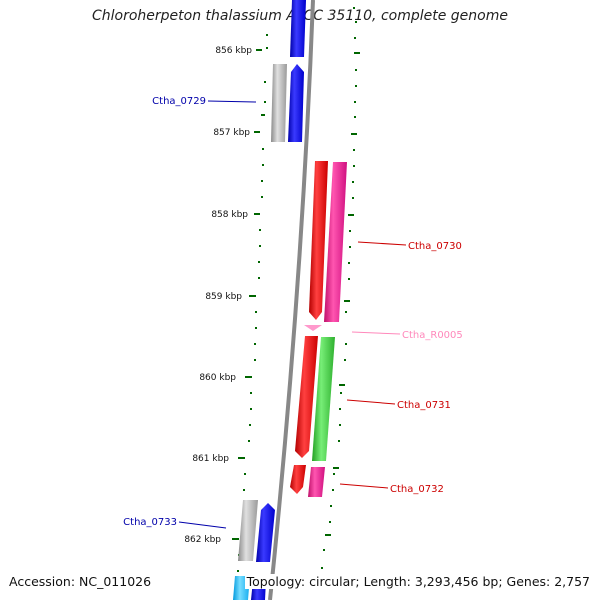 This screenshot has width=600, height=600. What do you see at coordinates (217, 378) in the screenshot?
I see `scale-label-860: 860 kbp` at bounding box center [217, 378].